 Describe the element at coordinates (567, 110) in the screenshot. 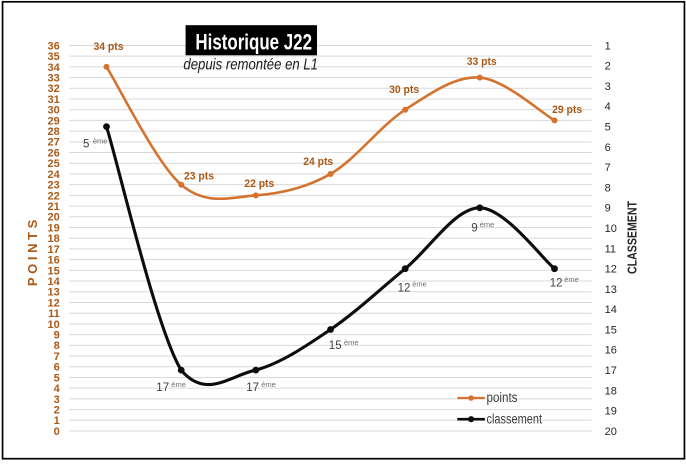

I see `svg-text: 29 pts` at that location.